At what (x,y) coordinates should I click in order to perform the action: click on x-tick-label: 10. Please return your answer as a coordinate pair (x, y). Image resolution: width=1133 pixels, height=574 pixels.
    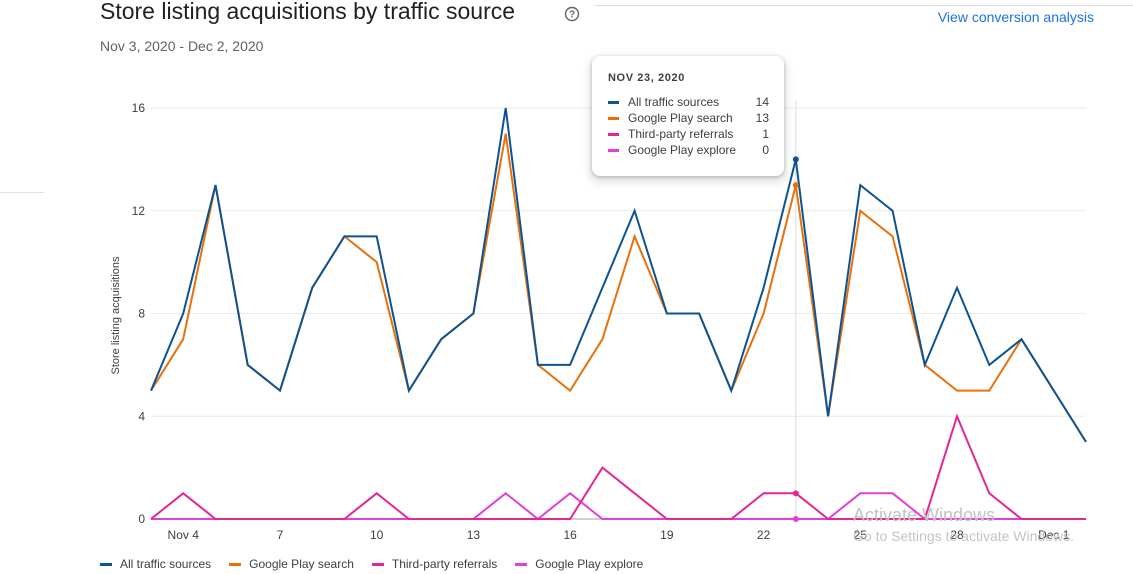
    Looking at the image, I should click on (377, 535).